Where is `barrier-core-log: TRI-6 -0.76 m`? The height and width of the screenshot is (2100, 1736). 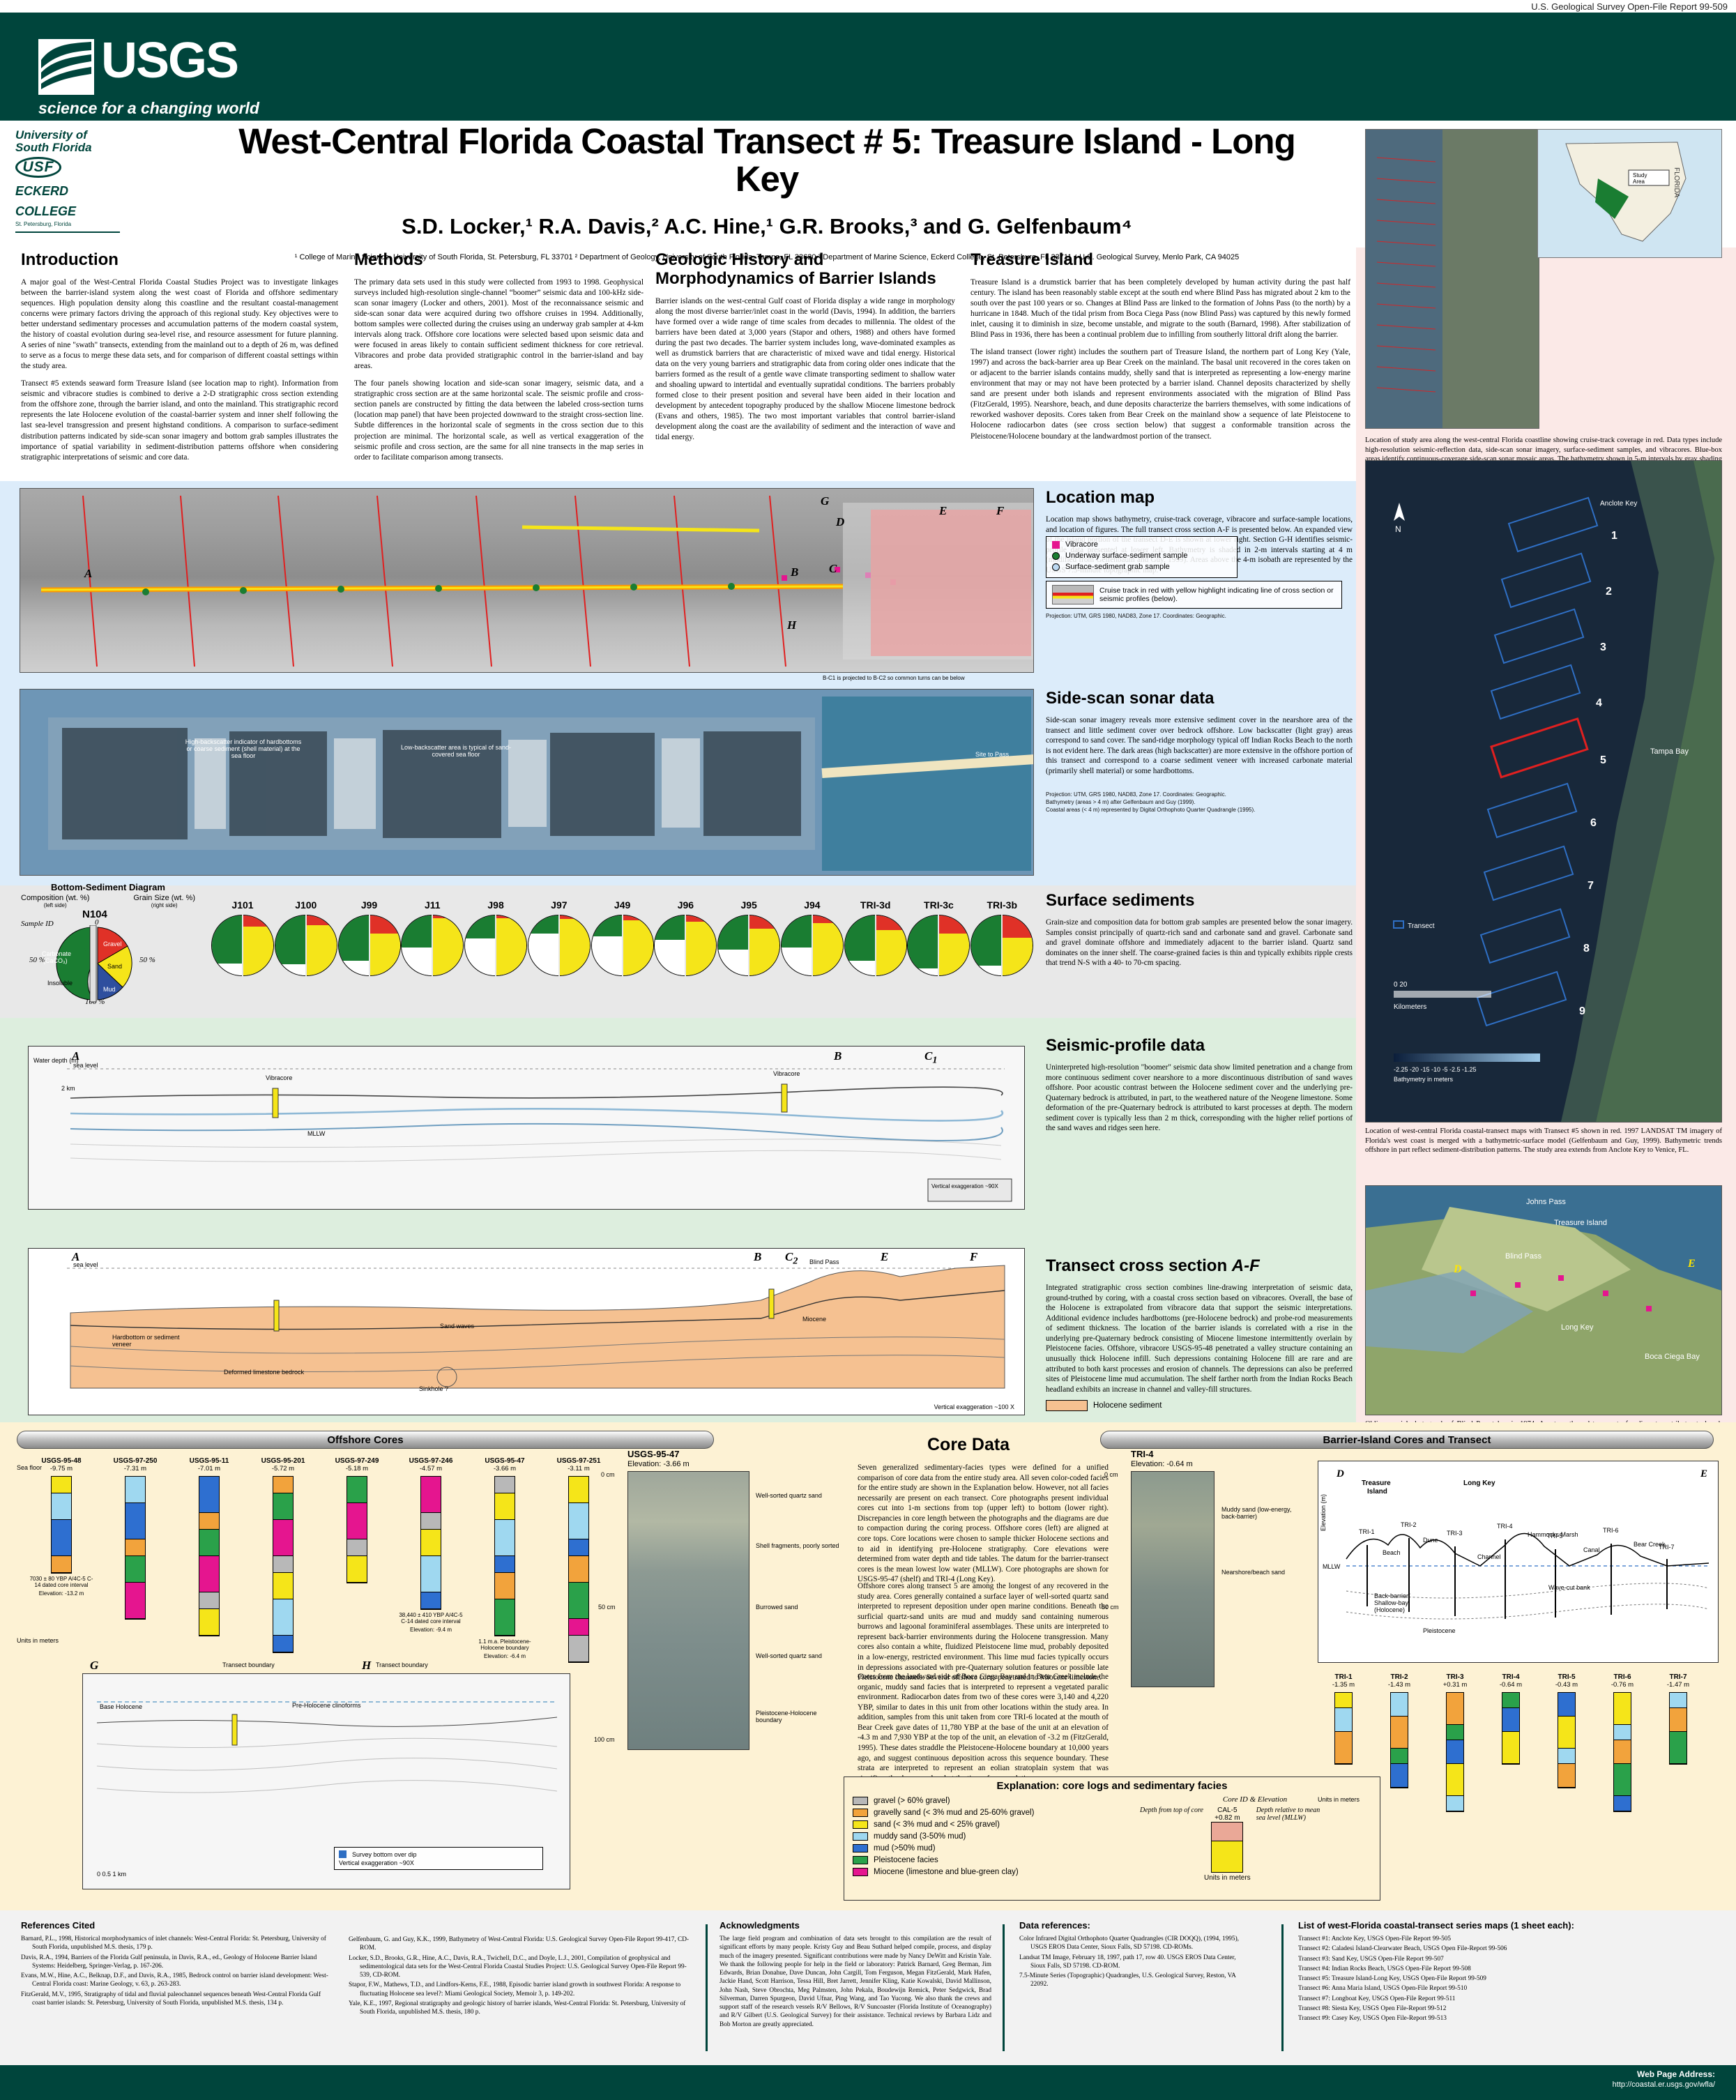
barrier-core-log: TRI-6 -0.76 m is located at coordinates (1623, 1743).